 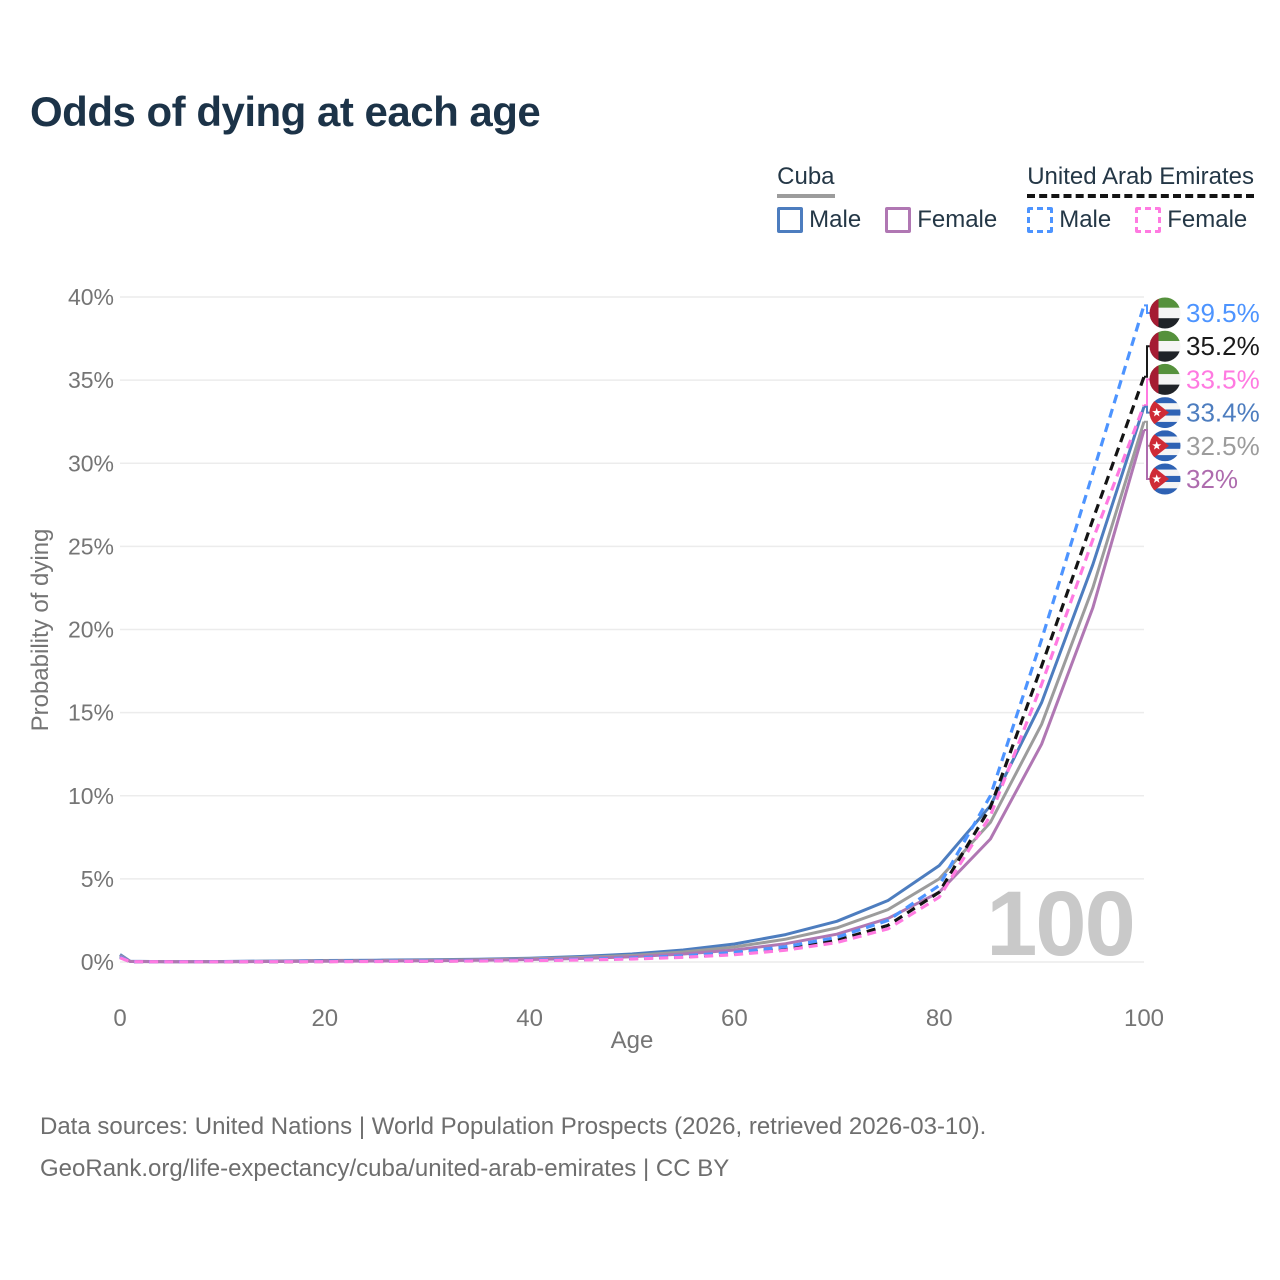 I want to click on legend-group-uae: United Arab Emirates Male Female, so click(x=1140, y=198).